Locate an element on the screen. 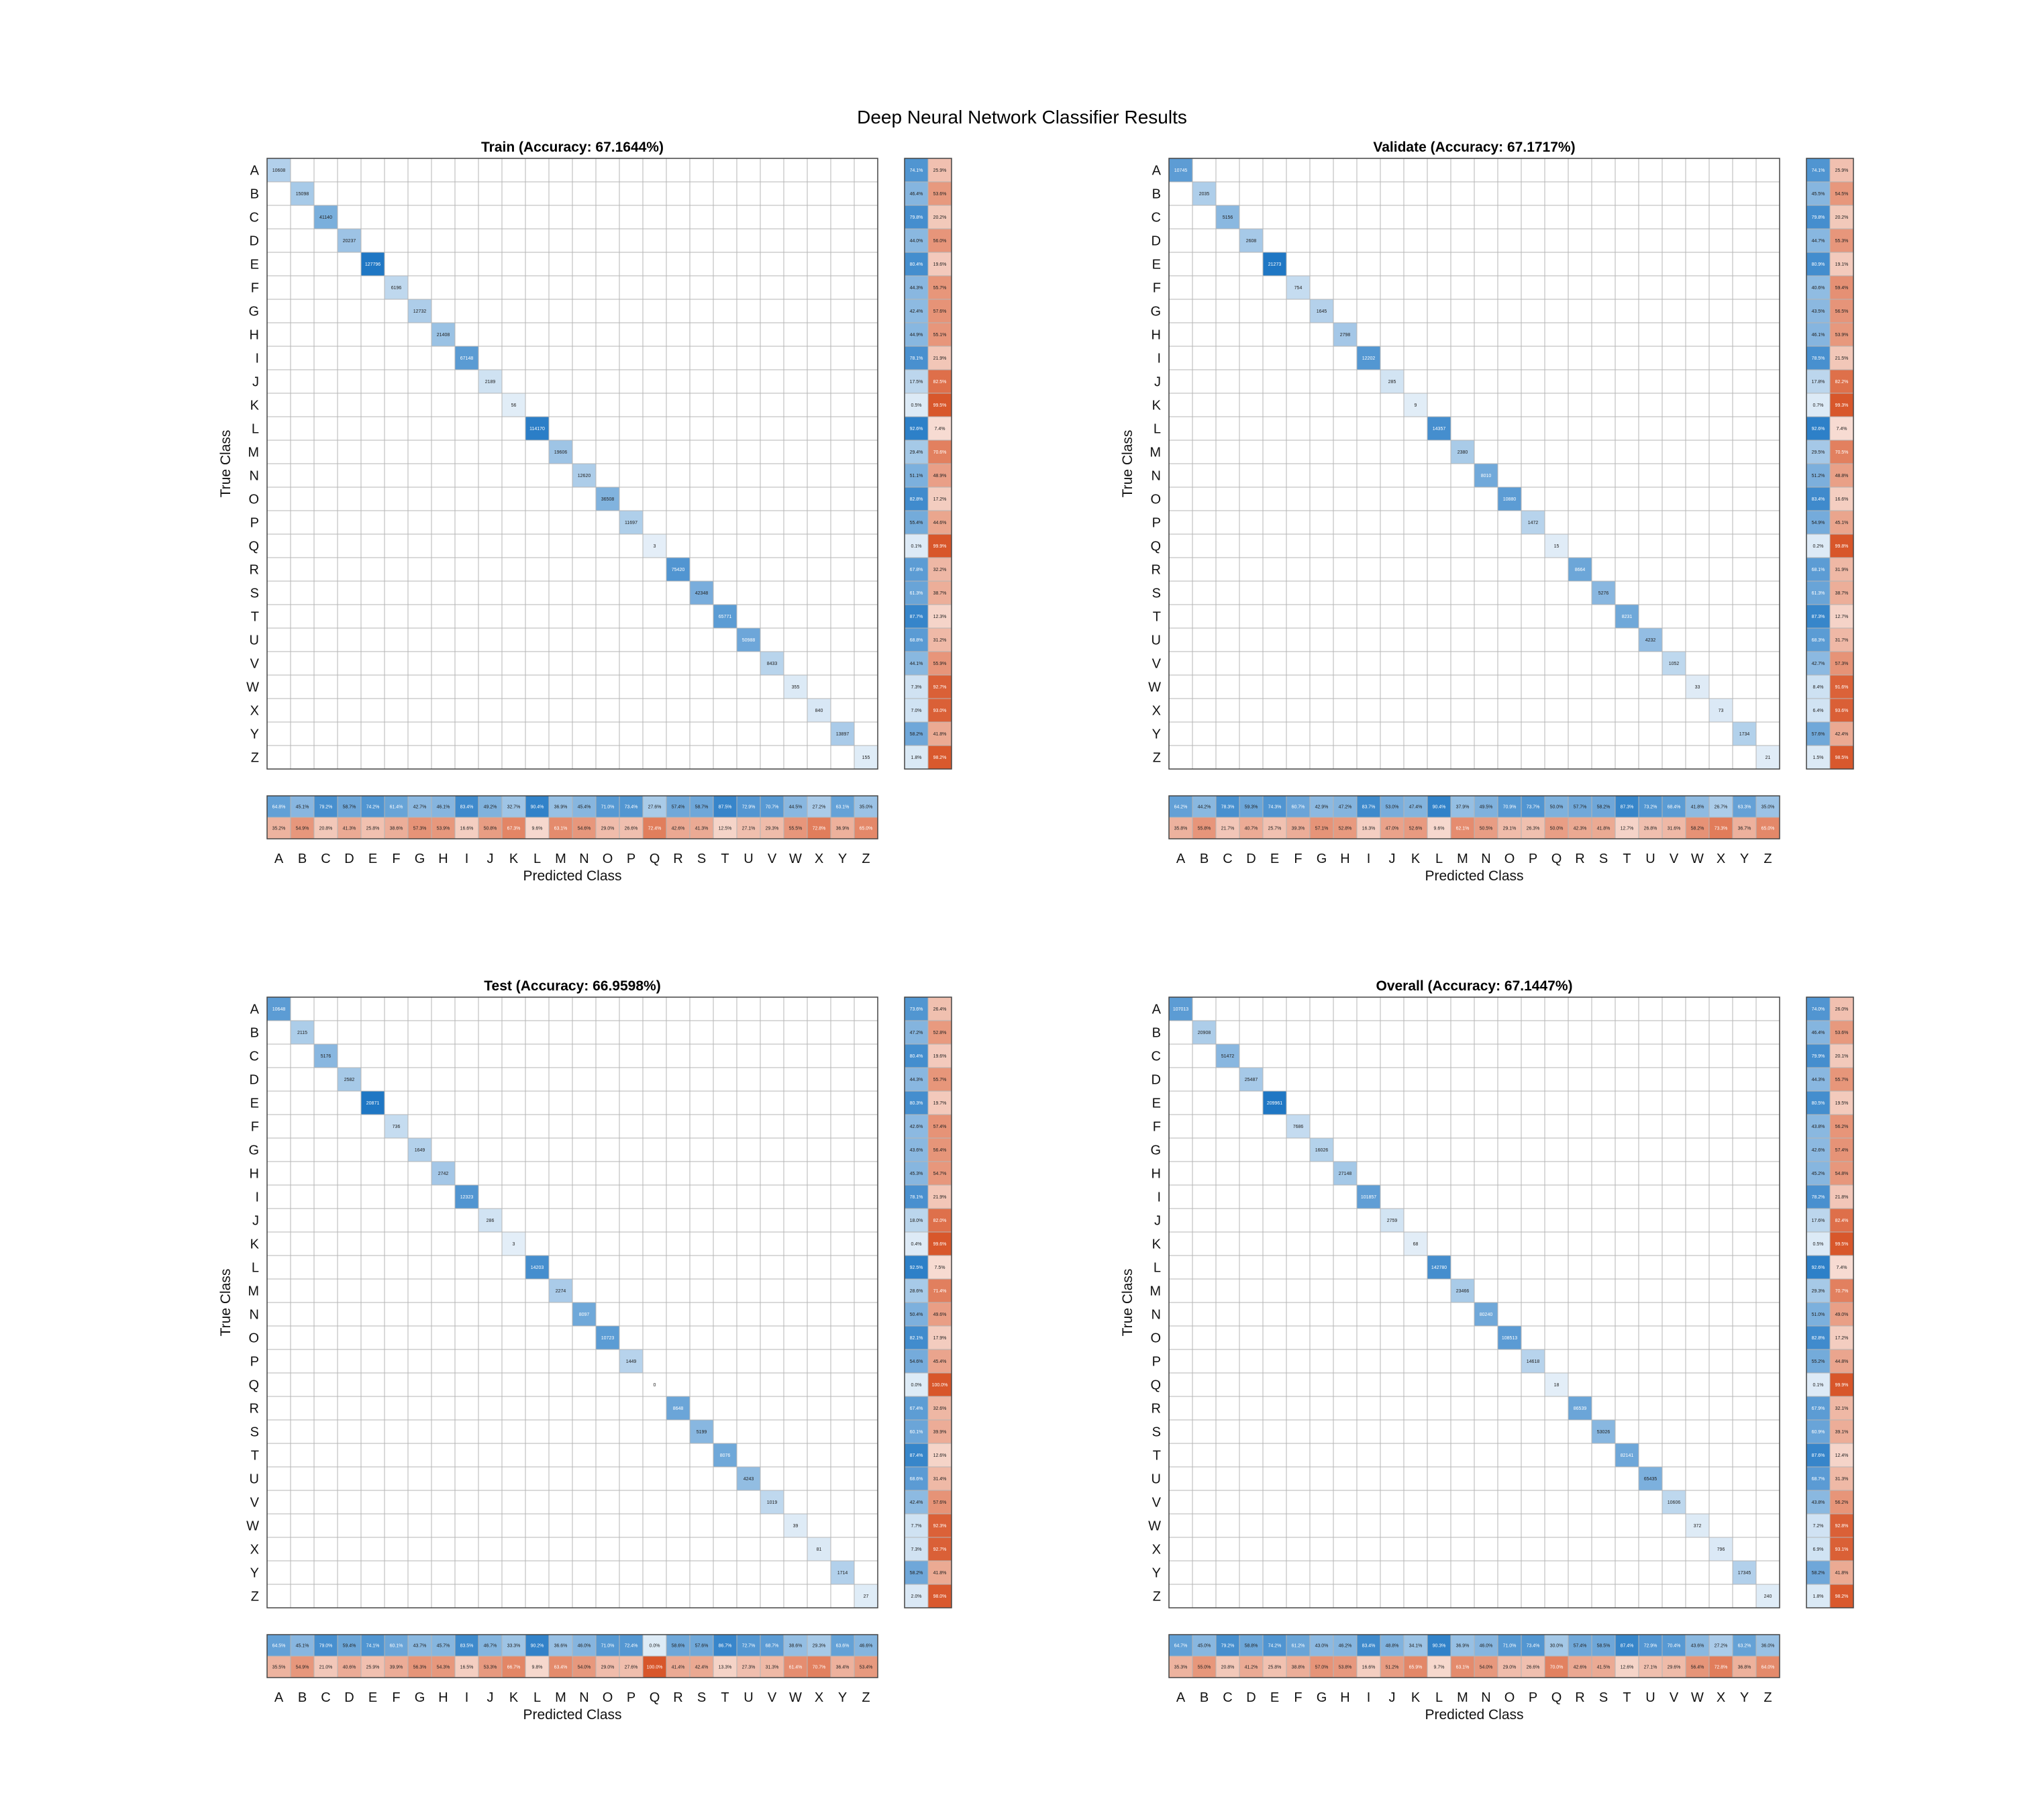  col-incorrect-pct-V: 31.6% is located at coordinates (1675, 829).